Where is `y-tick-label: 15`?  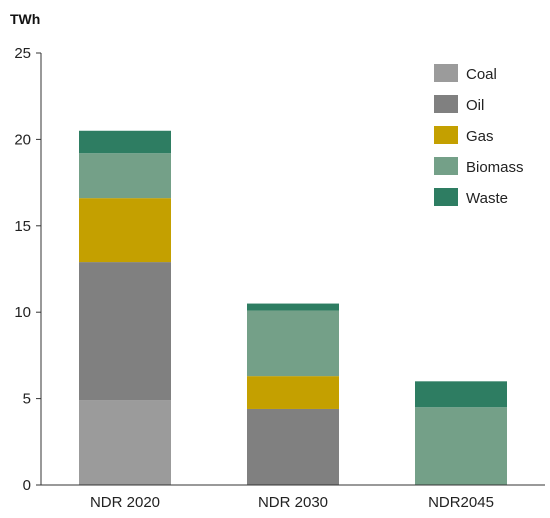
y-tick-label: 15 is located at coordinates (22, 226).